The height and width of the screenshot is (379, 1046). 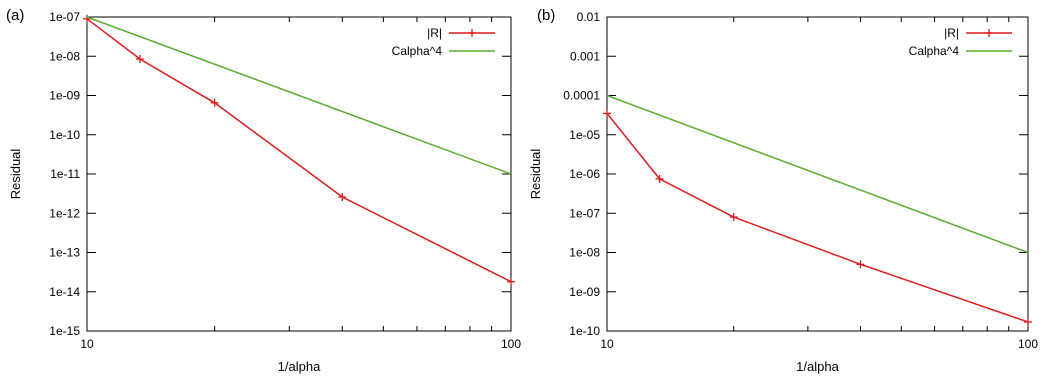 What do you see at coordinates (15, 15) in the screenshot?
I see `panel-label: (a)` at bounding box center [15, 15].